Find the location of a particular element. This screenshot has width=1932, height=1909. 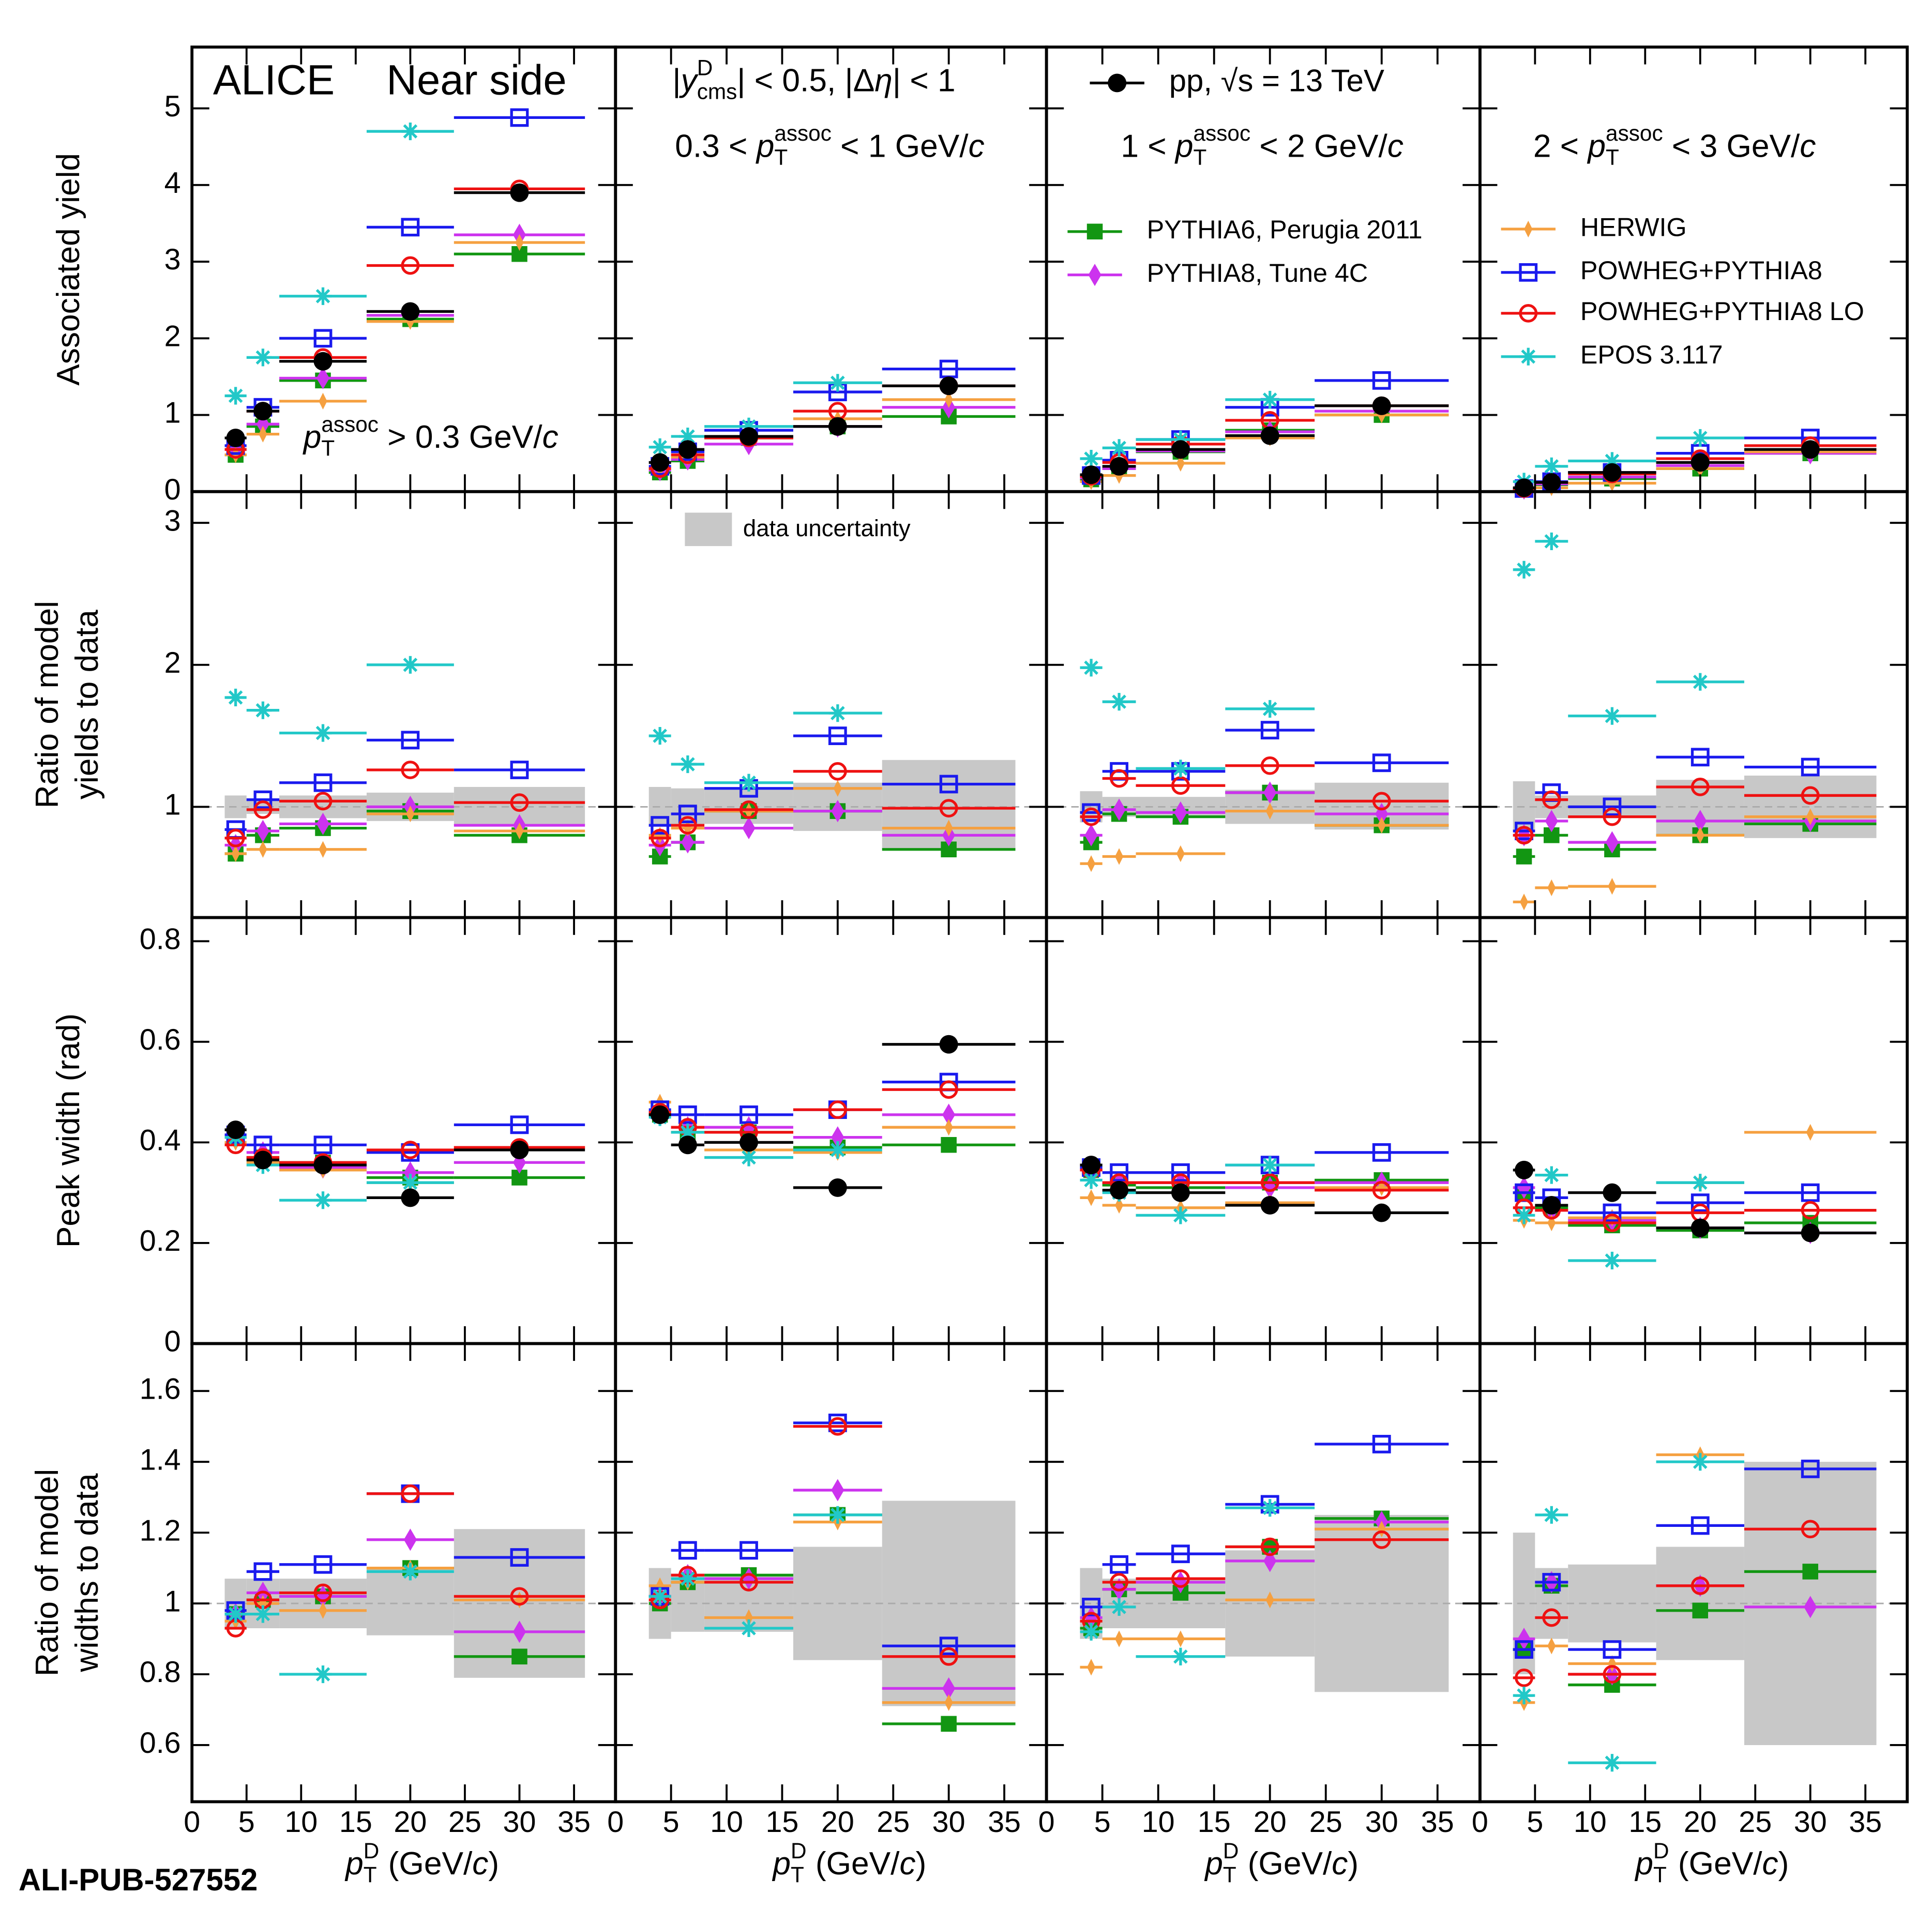

text-part: cms is located at coordinates (717, 92).